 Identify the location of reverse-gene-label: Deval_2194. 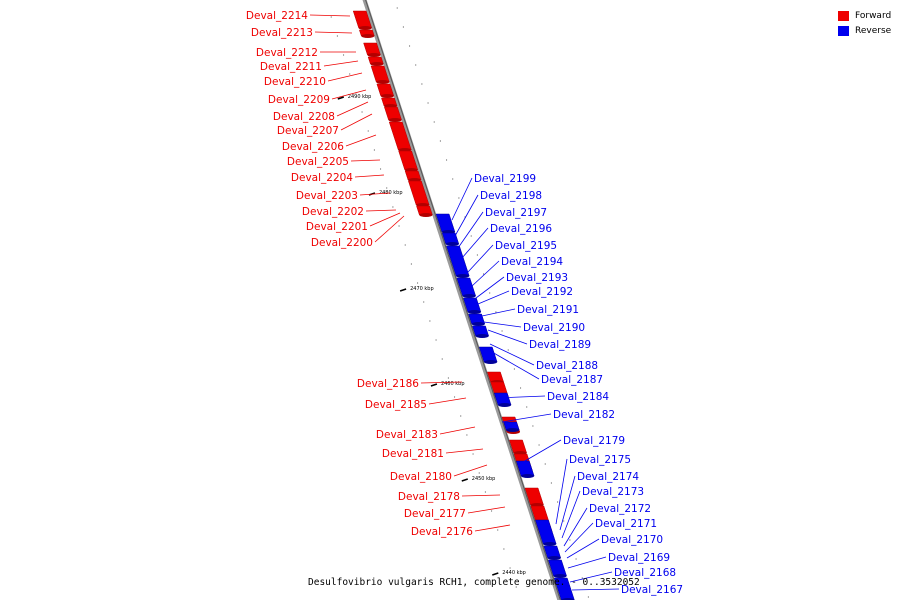
(532, 262).